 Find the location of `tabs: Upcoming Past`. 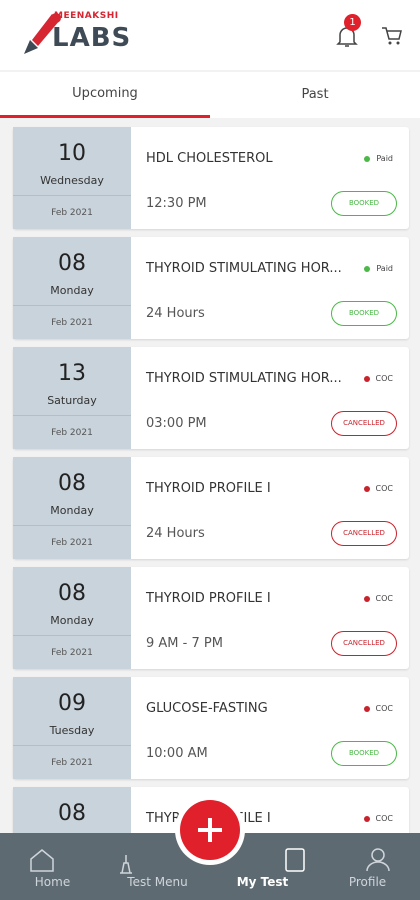

tabs: Upcoming Past is located at coordinates (210, 95).